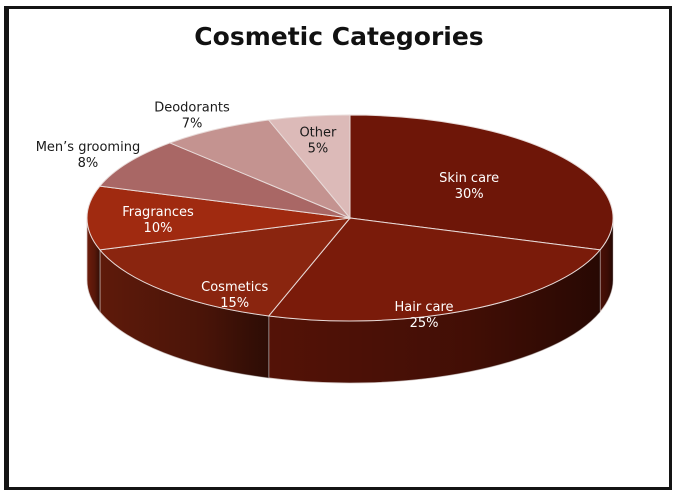  Describe the element at coordinates (434, 269) in the screenshot. I see `slice-hair-care` at that location.